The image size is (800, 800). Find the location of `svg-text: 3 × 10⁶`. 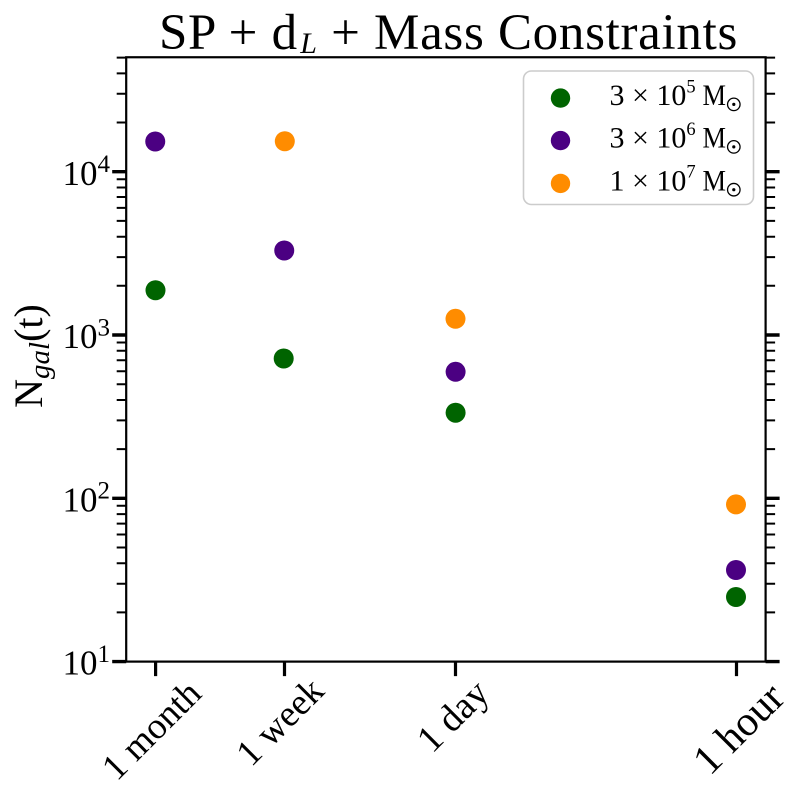

svg-text: 3 × 10⁶ is located at coordinates (653, 137).